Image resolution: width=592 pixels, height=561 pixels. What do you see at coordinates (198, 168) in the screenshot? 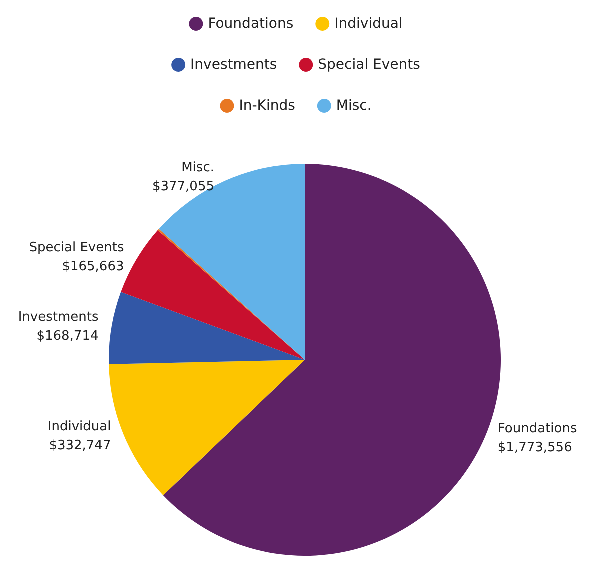
I see `slice-label: Misc.` at bounding box center [198, 168].